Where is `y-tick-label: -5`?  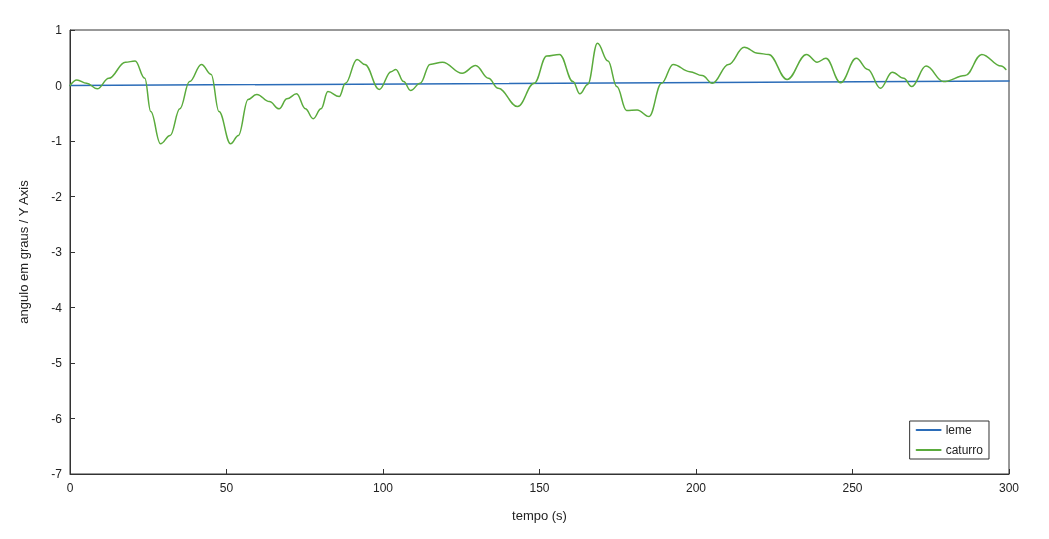
y-tick-label: -5 is located at coordinates (57, 363).